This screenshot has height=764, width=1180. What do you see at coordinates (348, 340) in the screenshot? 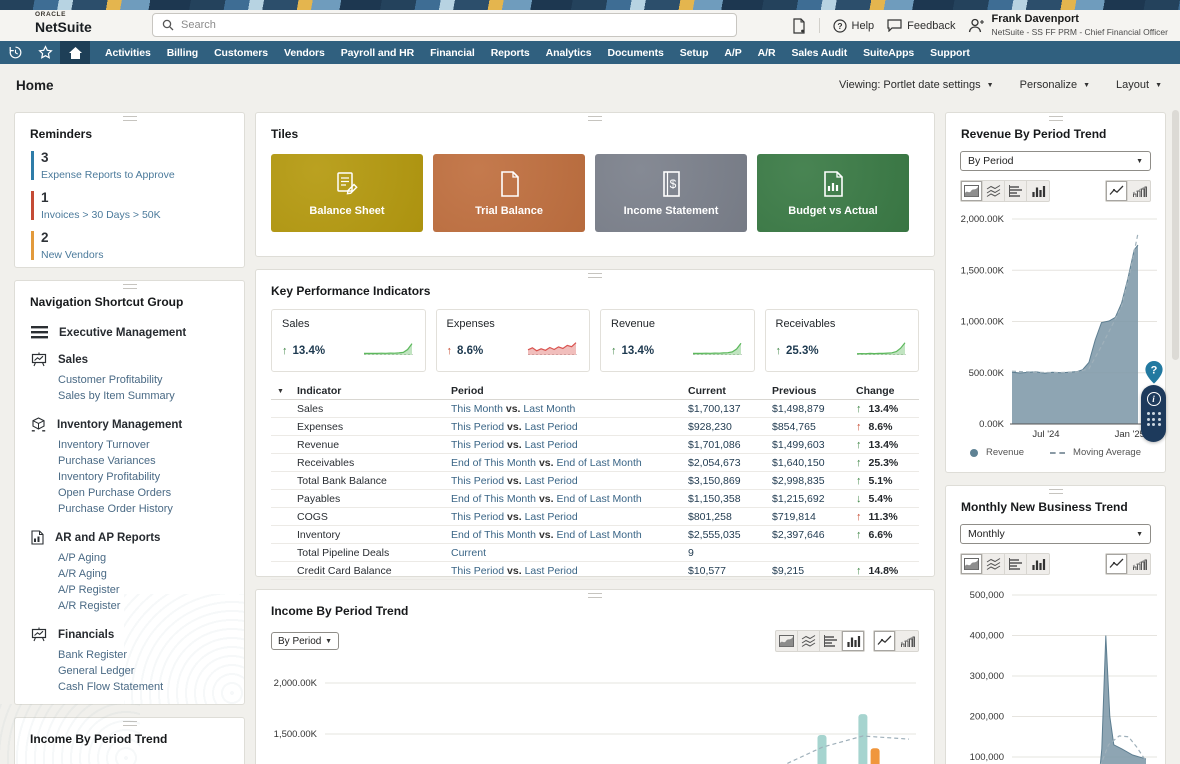
I see `kpi-card-sales: Sales ↑ 13.4%` at bounding box center [348, 340].